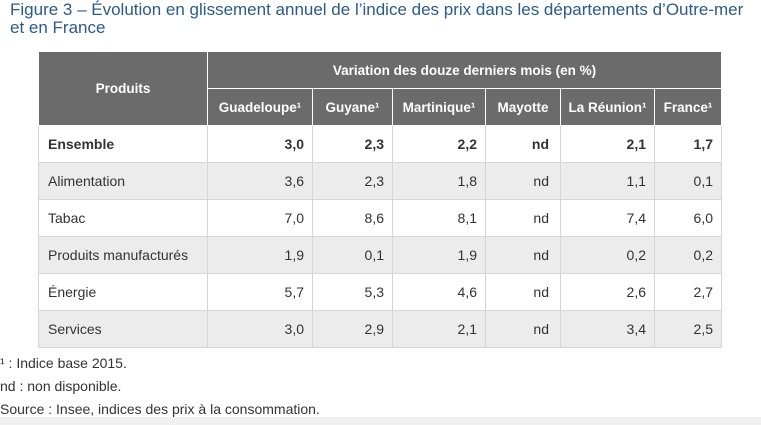 The width and height of the screenshot is (761, 425). Describe the element at coordinates (688, 107) in the screenshot. I see `column-header-france: France¹` at that location.